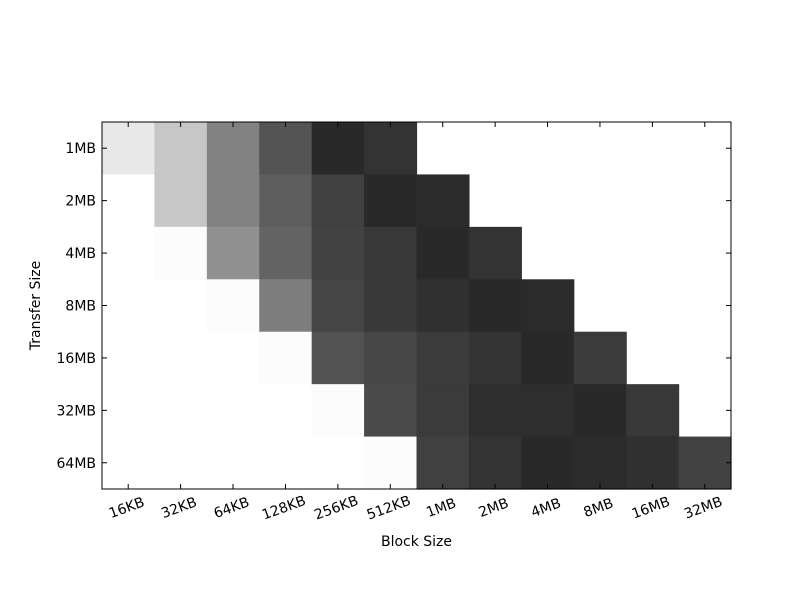 This screenshot has height=612, width=812. What do you see at coordinates (416, 542) in the screenshot?
I see `x-axis-label: Block Size` at bounding box center [416, 542].